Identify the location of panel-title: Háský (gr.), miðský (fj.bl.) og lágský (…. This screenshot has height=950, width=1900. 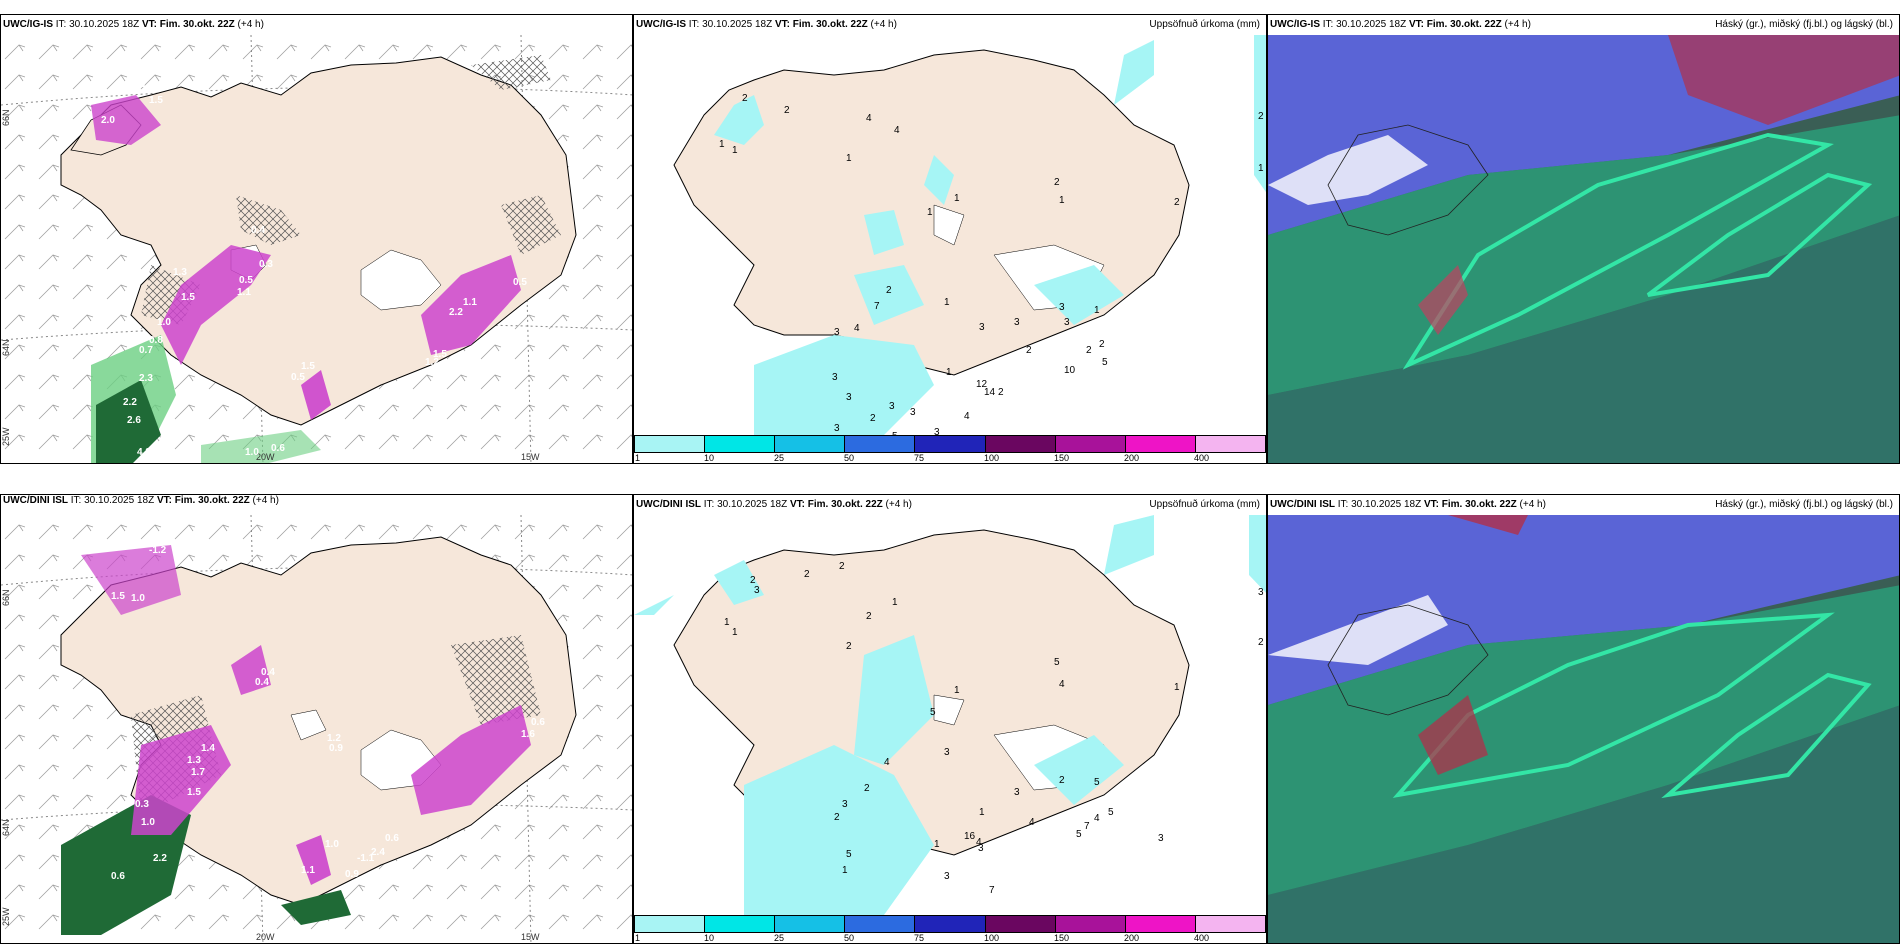
(1804, 504).